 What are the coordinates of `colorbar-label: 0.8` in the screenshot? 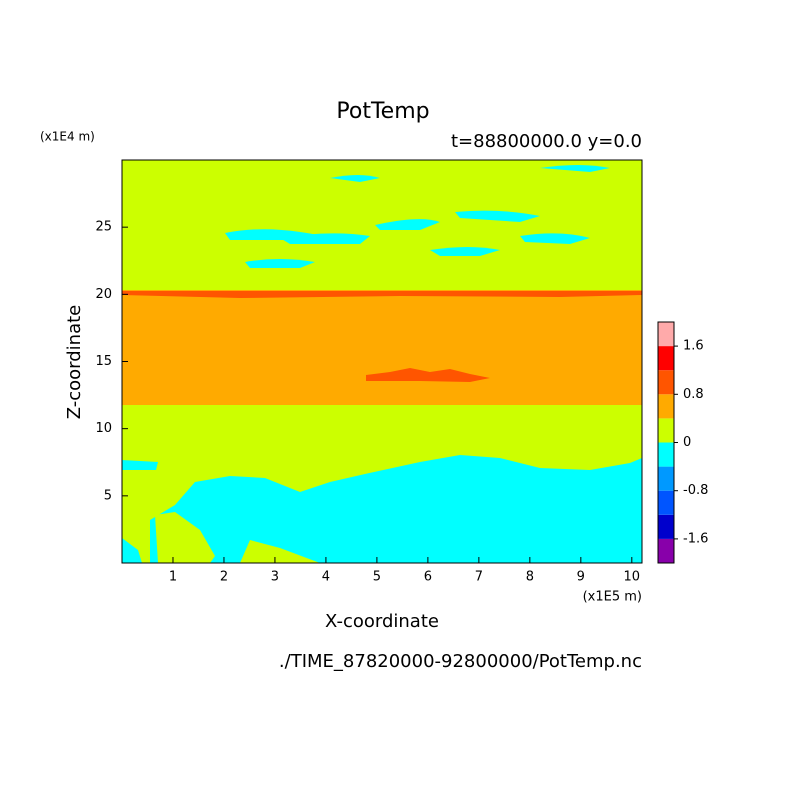 It's located at (693, 394).